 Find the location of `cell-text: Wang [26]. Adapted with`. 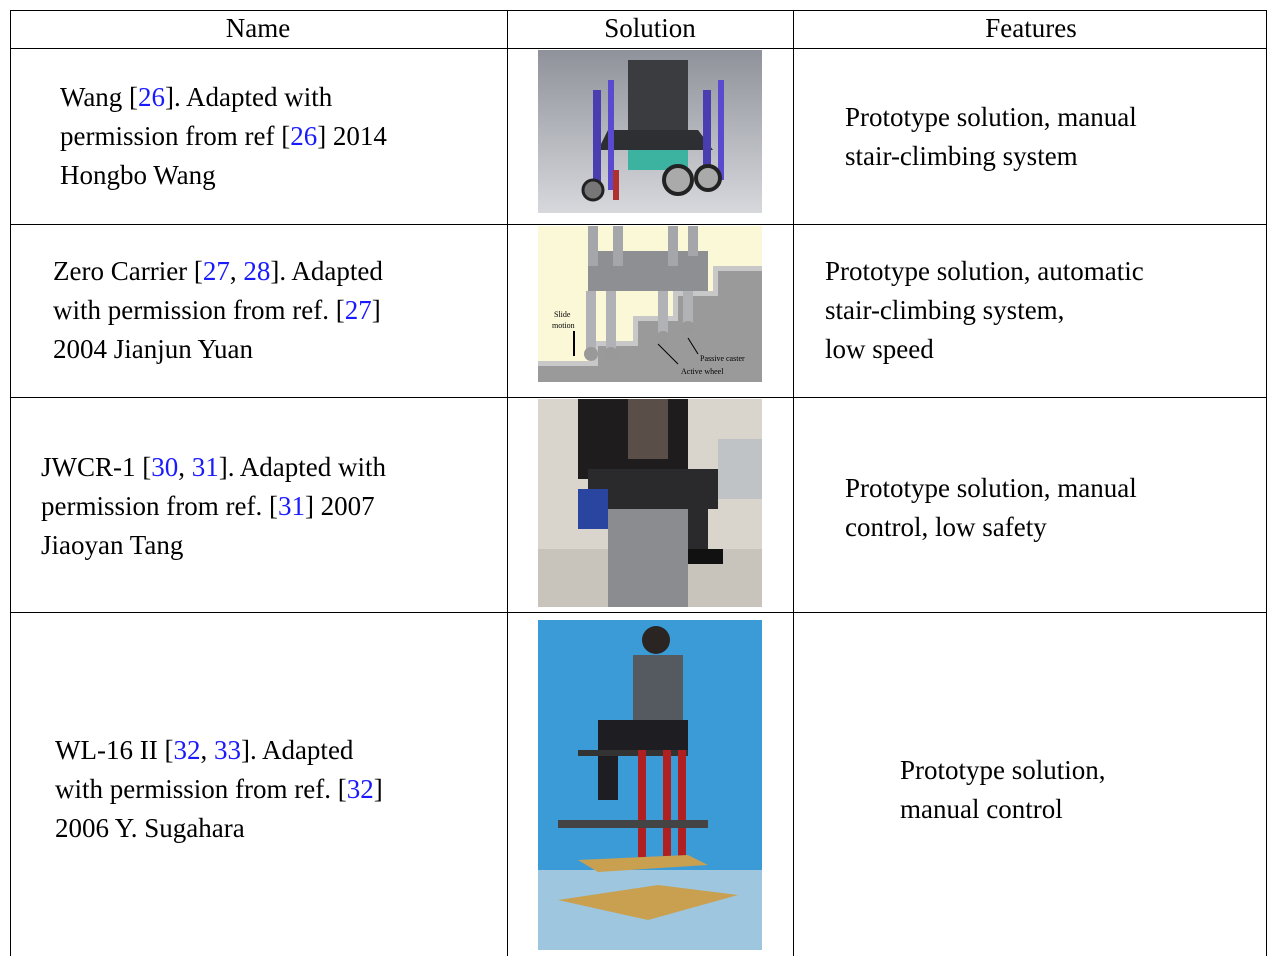

cell-text: Wang [26]. Adapted with is located at coordinates (196, 97).